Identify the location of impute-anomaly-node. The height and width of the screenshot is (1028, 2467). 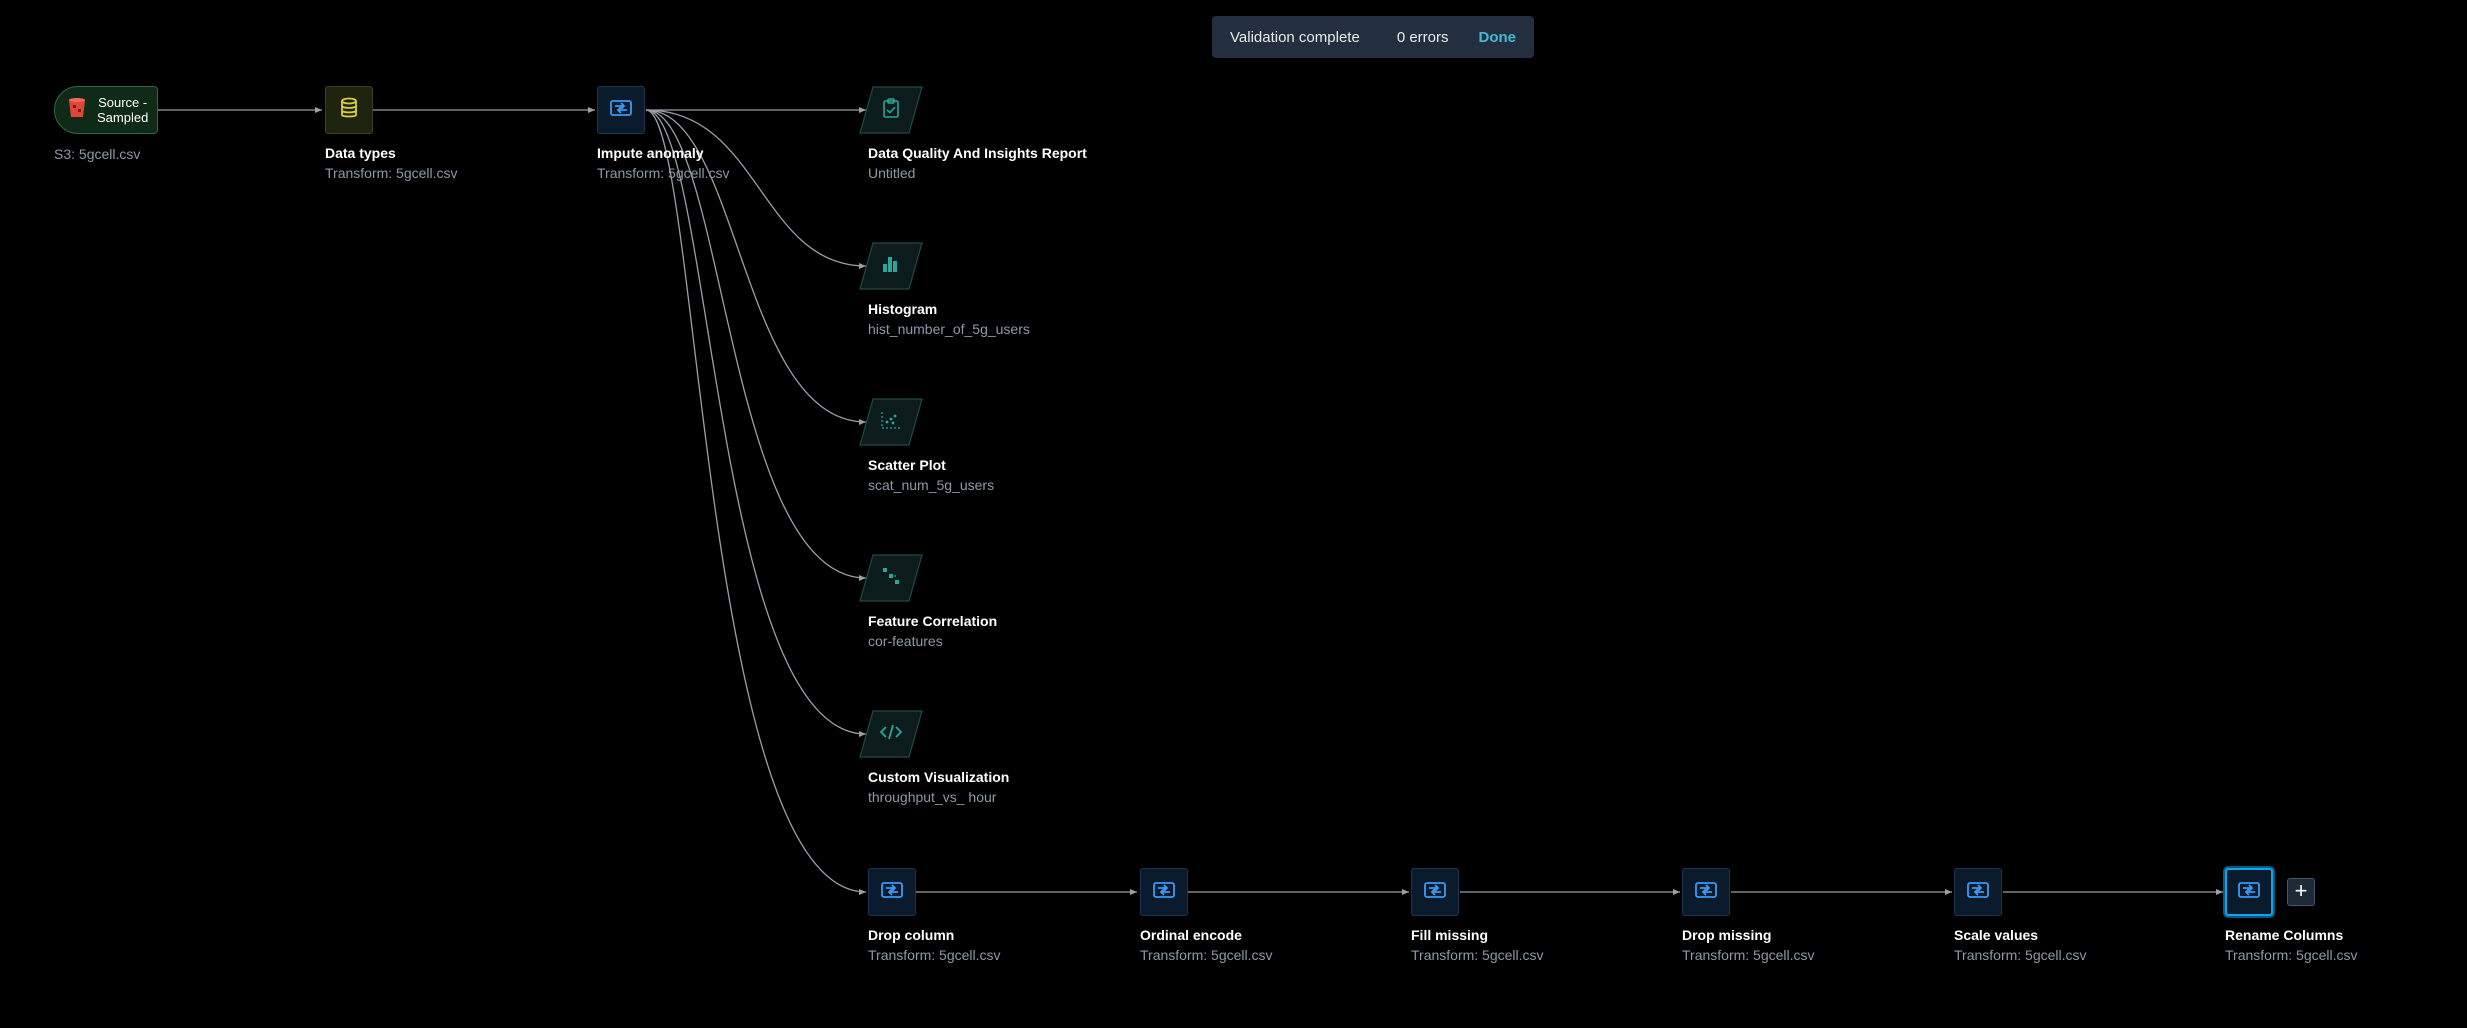
(621, 110).